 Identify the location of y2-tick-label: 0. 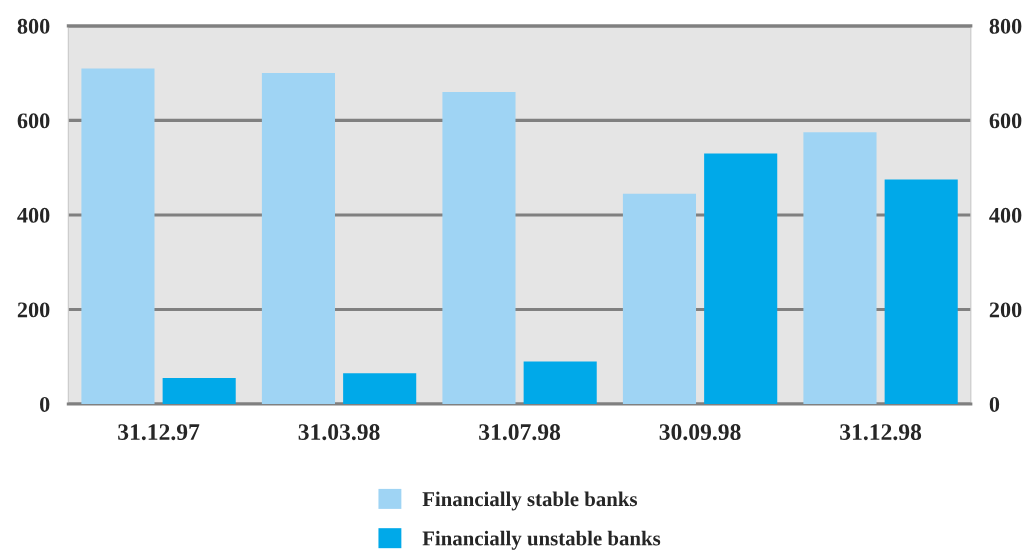
(994, 404).